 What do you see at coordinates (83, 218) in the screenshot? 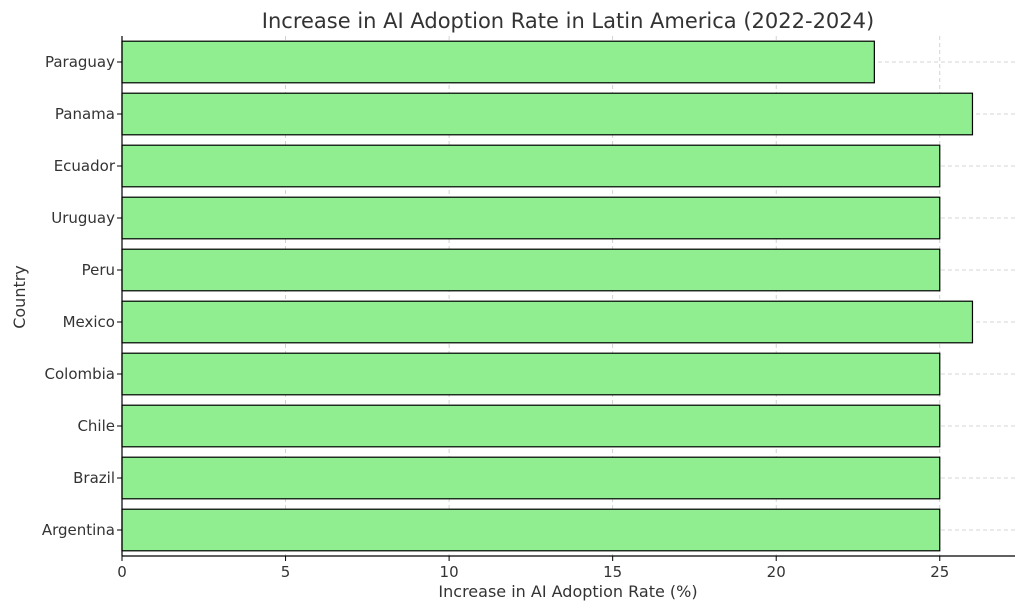
I see `y-tick-label: Uruguay` at bounding box center [83, 218].